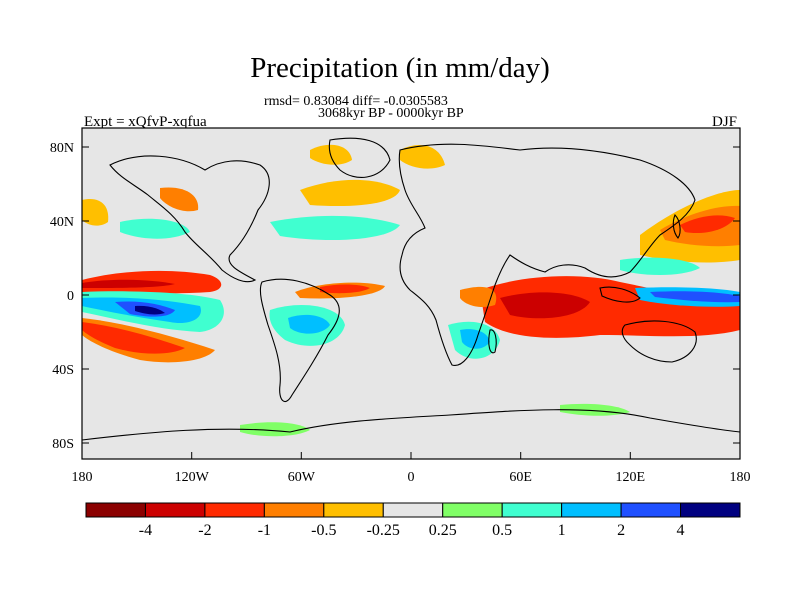 Image resolution: width=800 pixels, height=600 pixels. What do you see at coordinates (502, 530) in the screenshot?
I see `colorbar-label: 0.5` at bounding box center [502, 530].